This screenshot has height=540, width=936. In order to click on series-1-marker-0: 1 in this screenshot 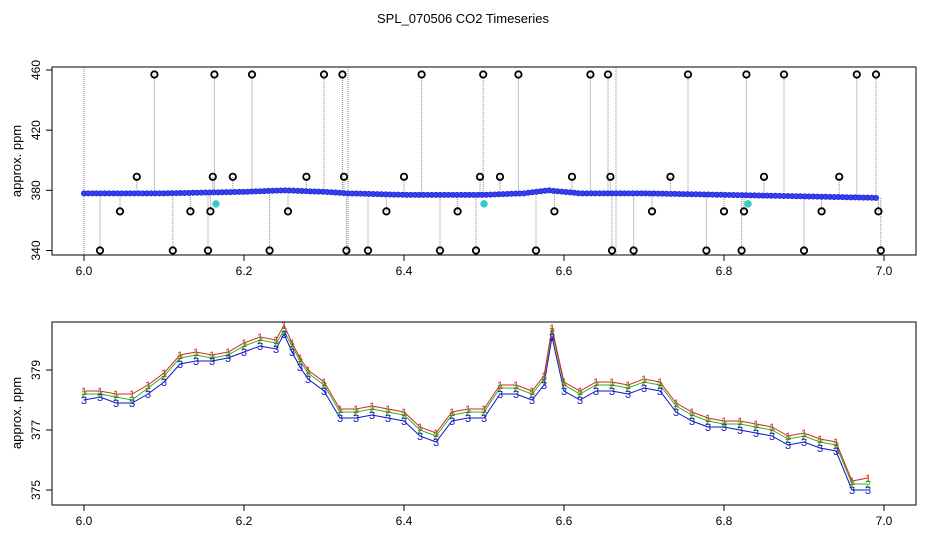, I will do `click(84, 392)`.